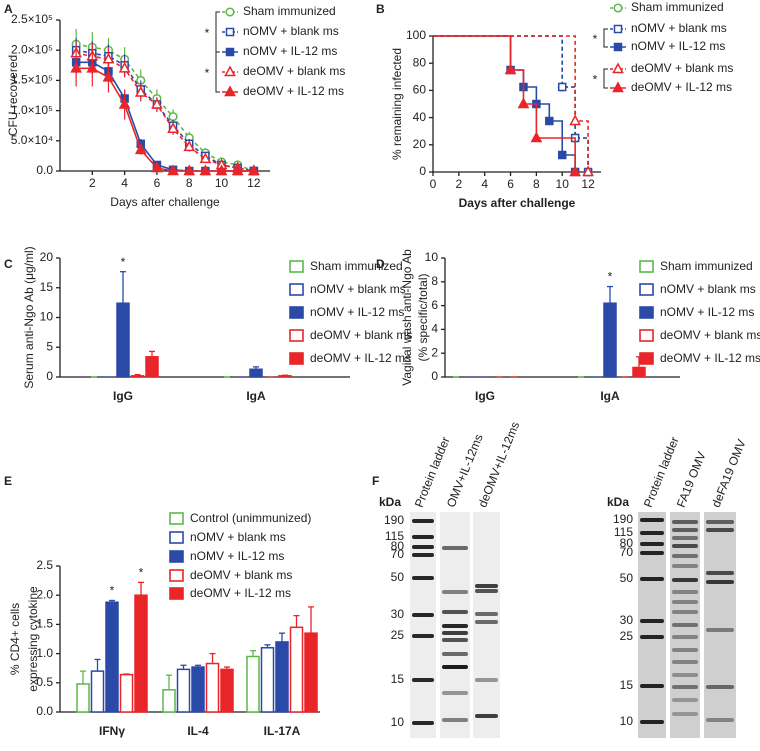  I want to click on lane-label: deFA19 OMV, so click(729, 473).